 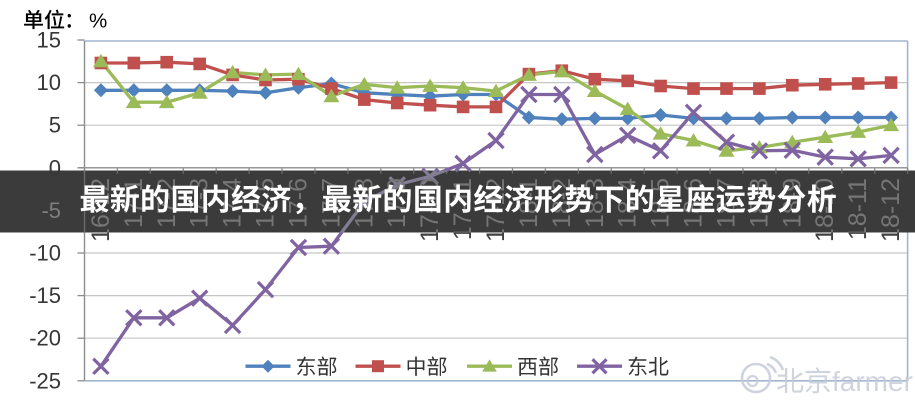 What do you see at coordinates (872, 381) in the screenshot?
I see `svg-text: farmer` at bounding box center [872, 381].